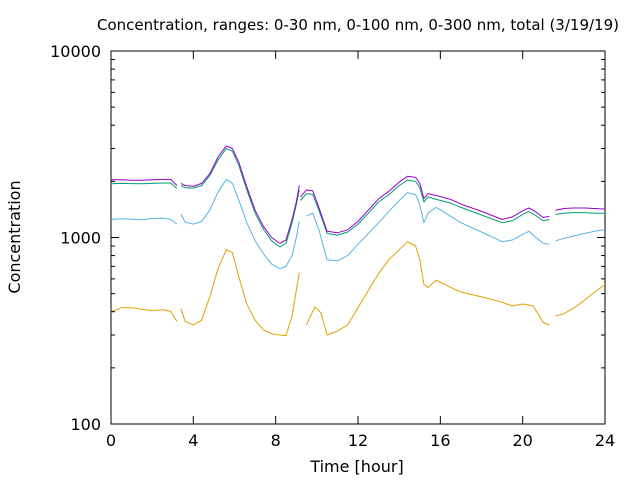  I want to click on x-tick-label: 0, so click(111, 440).